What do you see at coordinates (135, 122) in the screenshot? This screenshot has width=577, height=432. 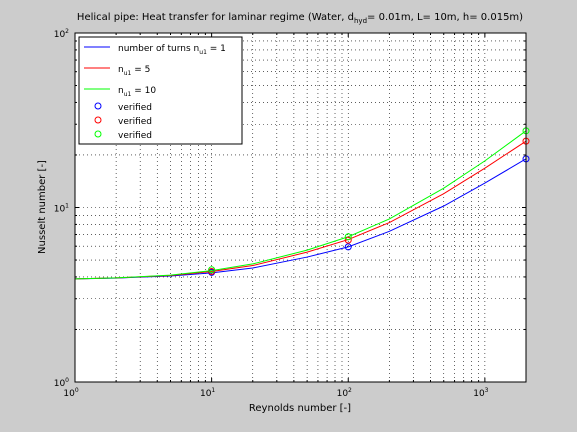 I see `legend-verified-label-2: verified` at bounding box center [135, 122].